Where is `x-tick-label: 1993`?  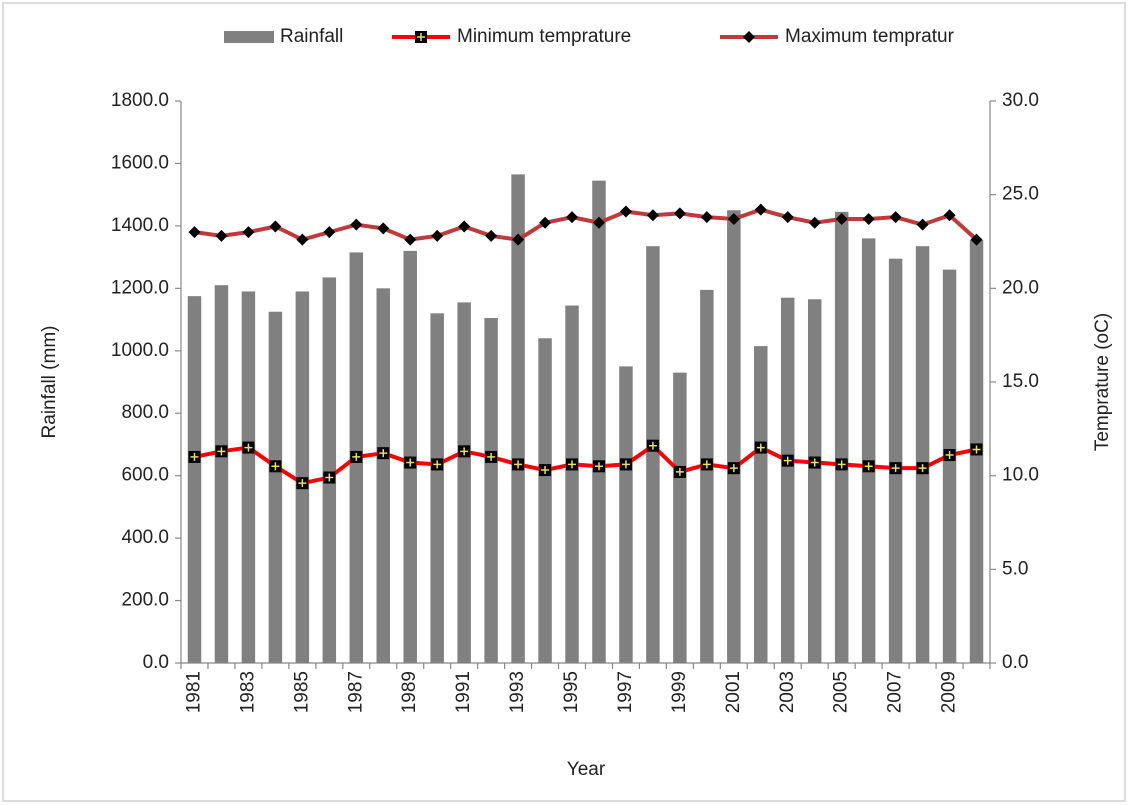 x-tick-label: 1993 is located at coordinates (517, 692).